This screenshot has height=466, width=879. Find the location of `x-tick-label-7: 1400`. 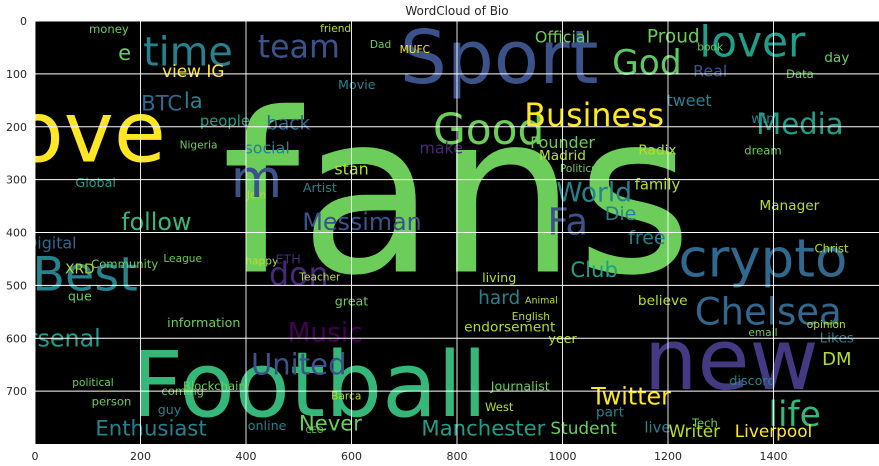

x-tick-label-7: 1400 is located at coordinates (774, 456).